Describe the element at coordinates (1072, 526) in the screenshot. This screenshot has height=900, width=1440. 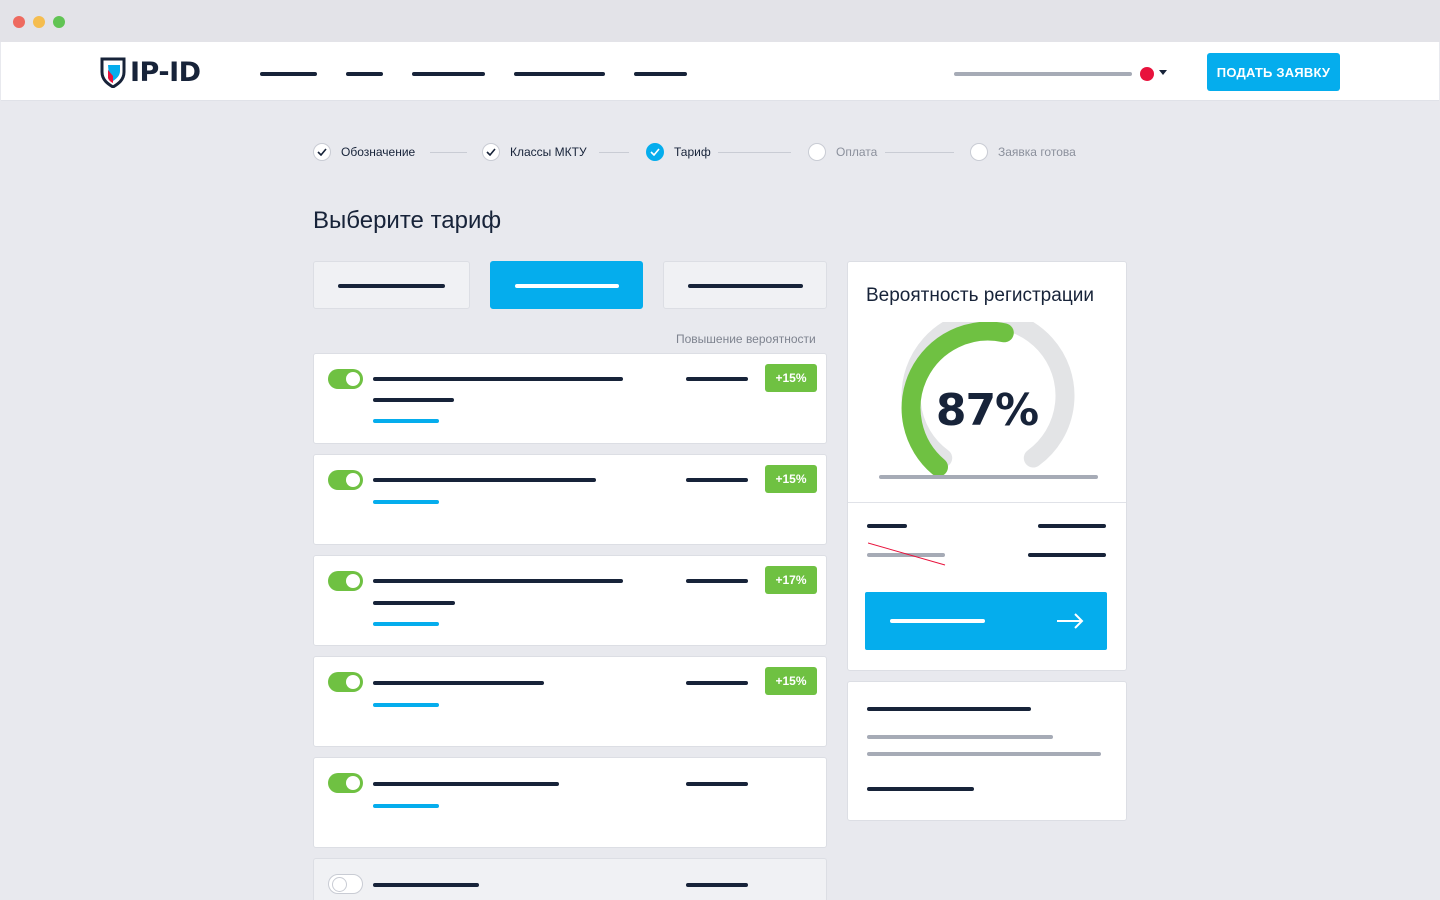
I see `summary-value` at that location.